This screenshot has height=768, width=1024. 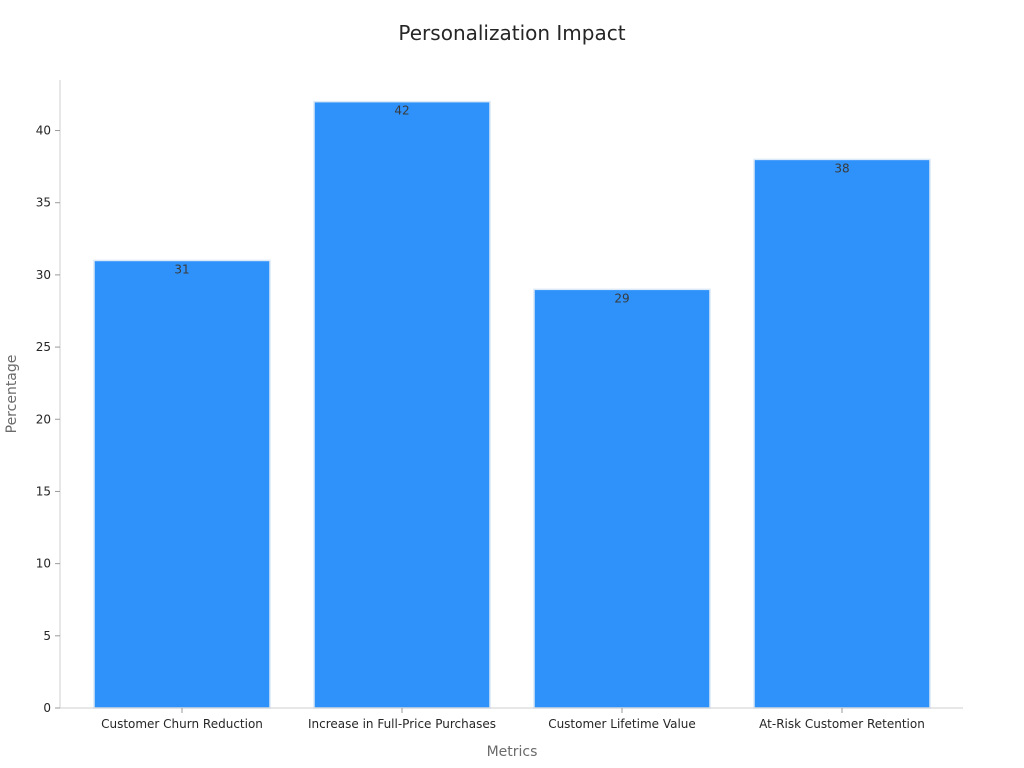 I want to click on y-axis-label: Percentage, so click(x=12, y=394).